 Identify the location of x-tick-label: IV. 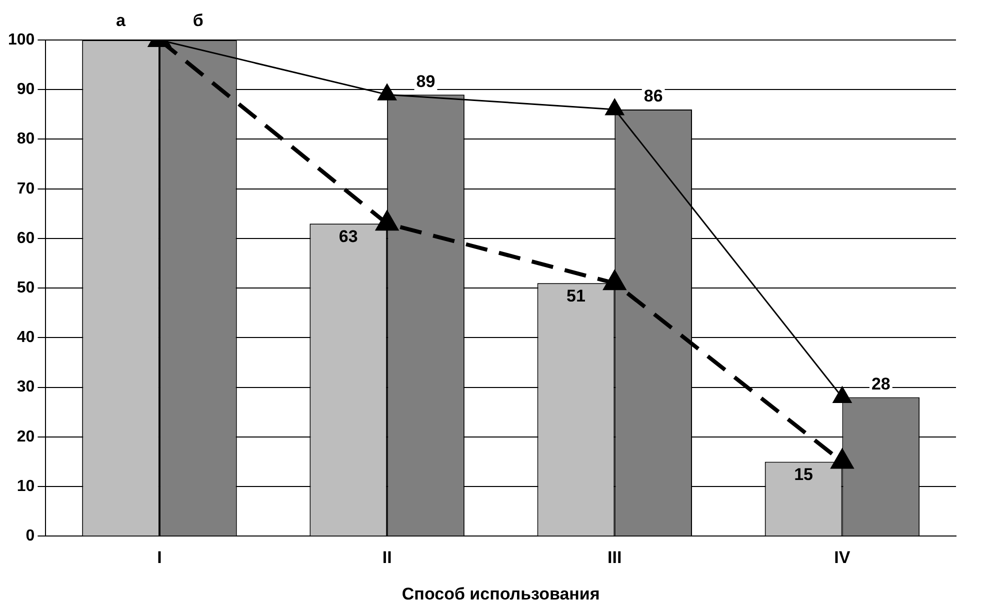
(842, 558).